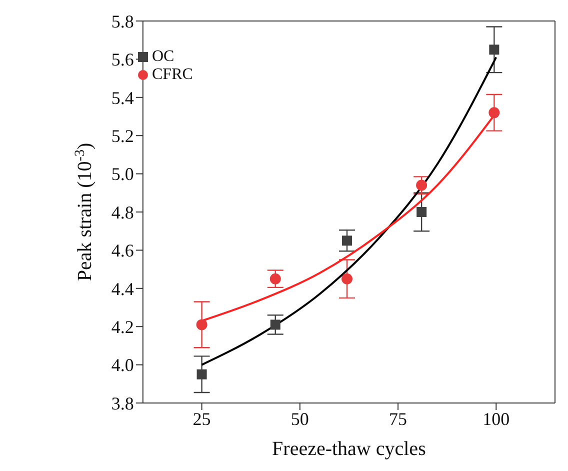 Image resolution: width=568 pixels, height=471 pixels. What do you see at coordinates (201, 418) in the screenshot?
I see `x-tick-label: 25` at bounding box center [201, 418].